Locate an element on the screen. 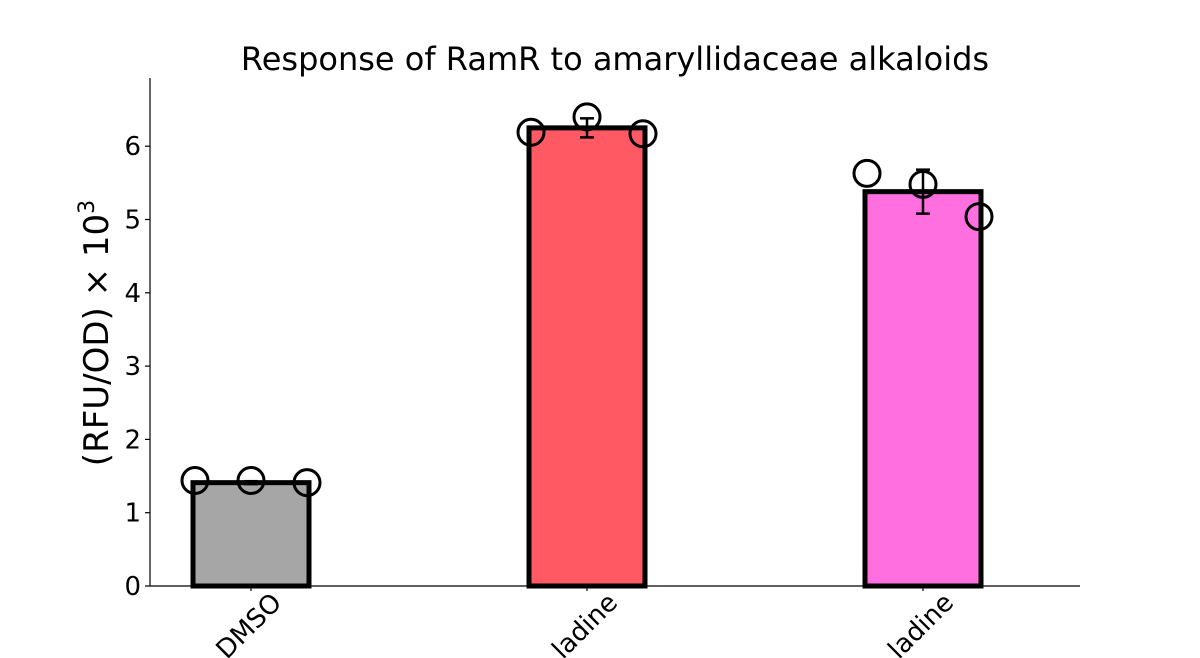  x-tick-label: DMSO is located at coordinates (249, 623).